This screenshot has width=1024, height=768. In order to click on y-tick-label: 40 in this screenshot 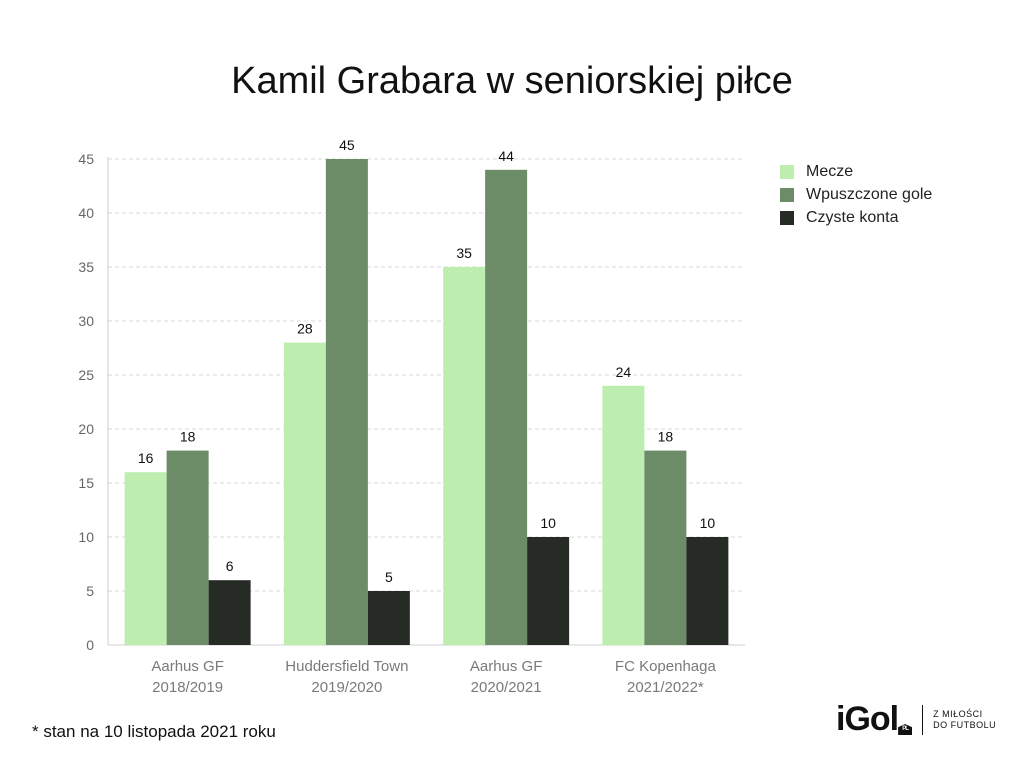, I will do `click(86, 213)`.